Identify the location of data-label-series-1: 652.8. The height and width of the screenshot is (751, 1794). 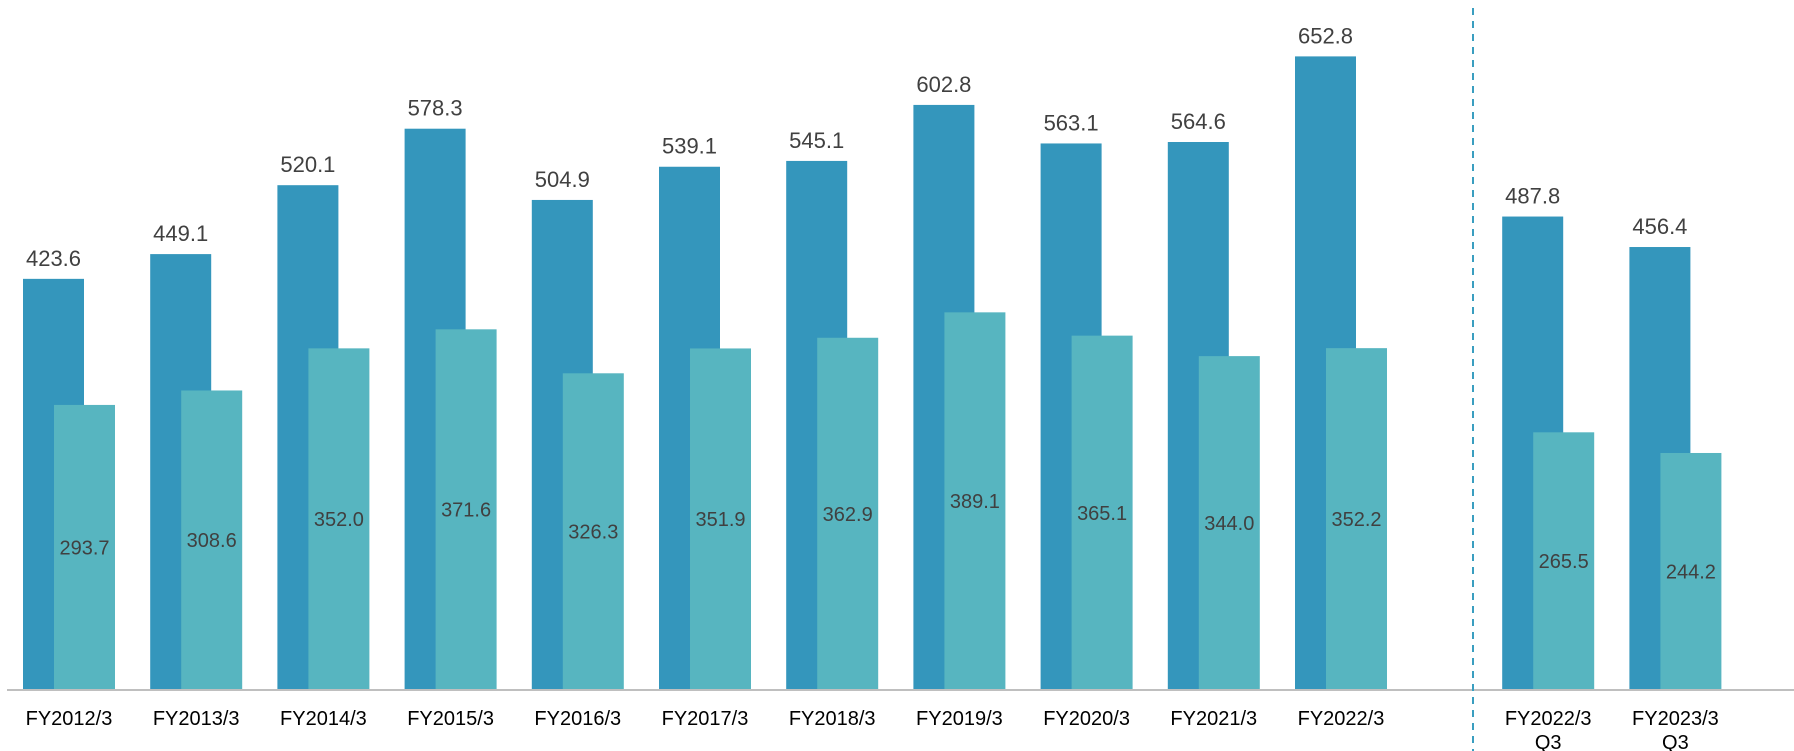
(1325, 35).